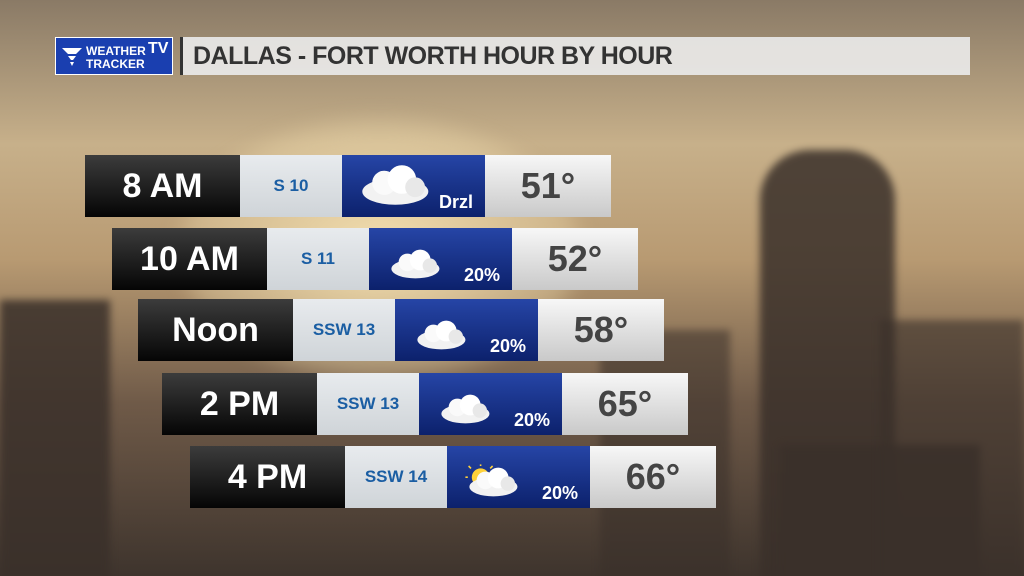 The image size is (1024, 576). Describe the element at coordinates (267, 477) in the screenshot. I see `time-label: 4 PM` at that location.